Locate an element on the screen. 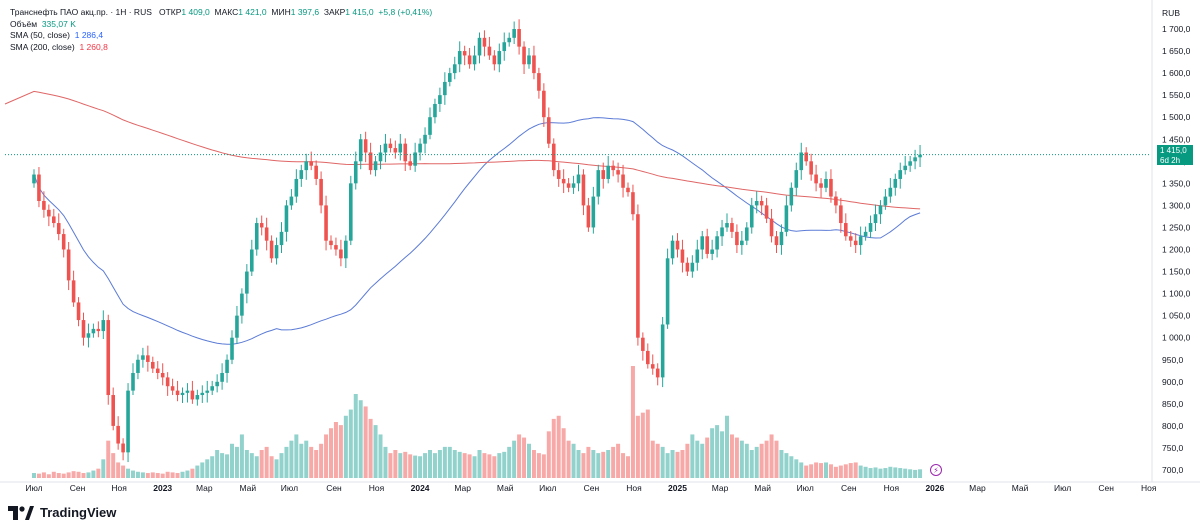 This screenshot has width=1200, height=526. price-tick-label: 1 100,0 is located at coordinates (1176, 294).